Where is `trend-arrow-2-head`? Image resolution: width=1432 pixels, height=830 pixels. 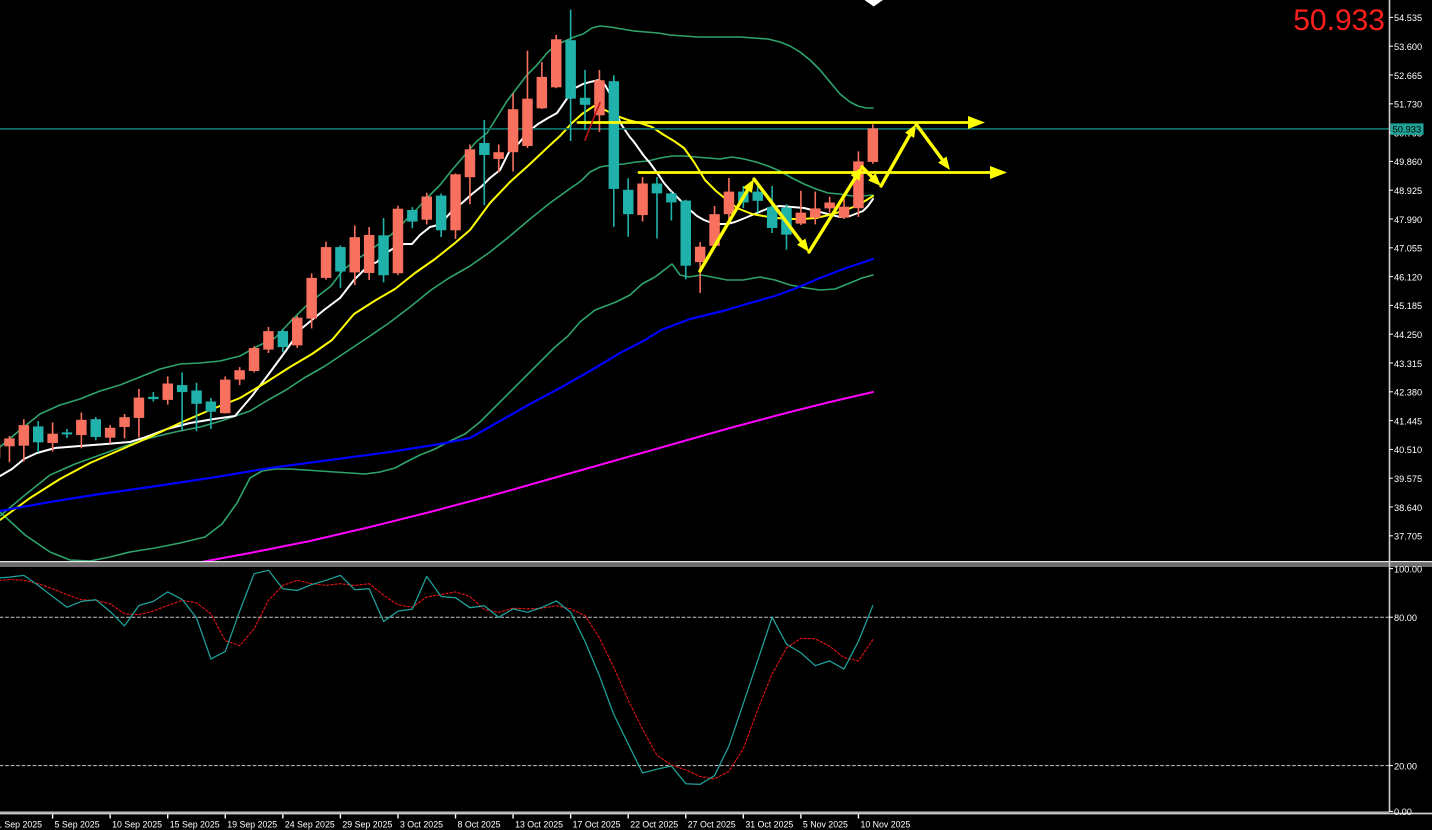
trend-arrow-2-head is located at coordinates (998, 172).